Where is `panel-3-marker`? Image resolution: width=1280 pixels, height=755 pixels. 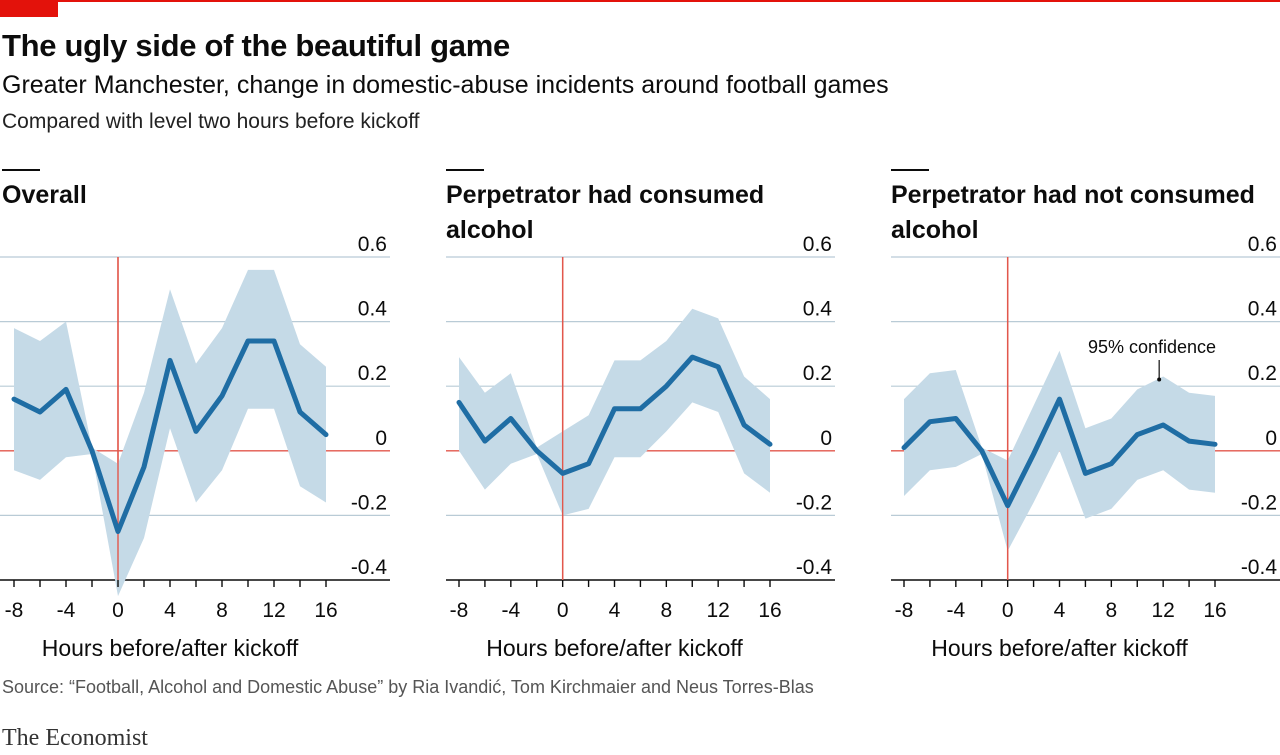
panel-3-marker is located at coordinates (910, 170).